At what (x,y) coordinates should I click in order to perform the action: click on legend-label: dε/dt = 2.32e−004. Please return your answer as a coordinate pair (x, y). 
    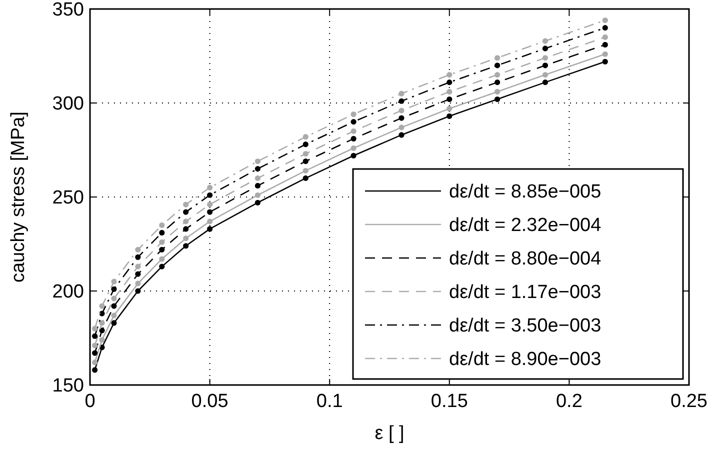
    Looking at the image, I should click on (525, 225).